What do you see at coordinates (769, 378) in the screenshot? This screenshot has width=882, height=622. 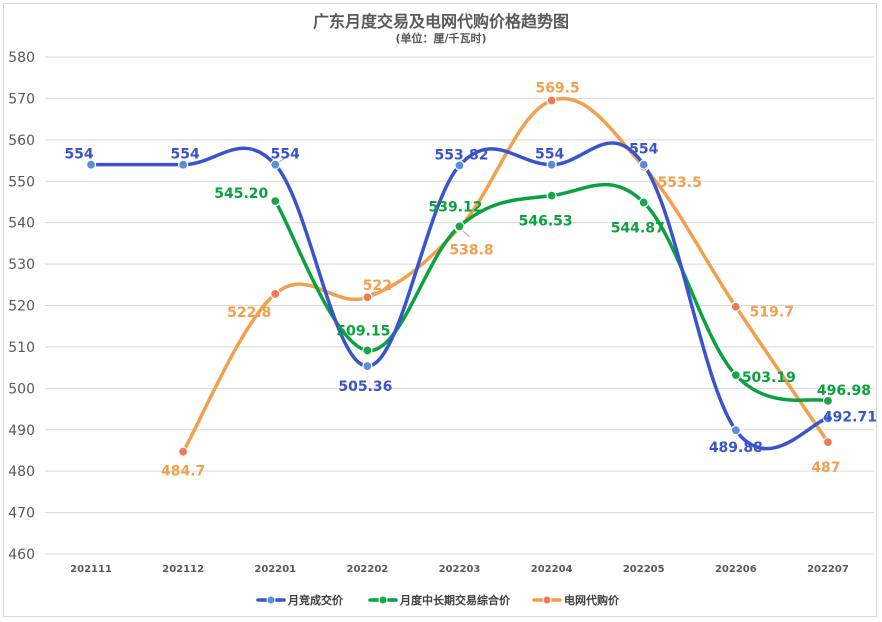 I see `data-label: 503.19` at bounding box center [769, 378].